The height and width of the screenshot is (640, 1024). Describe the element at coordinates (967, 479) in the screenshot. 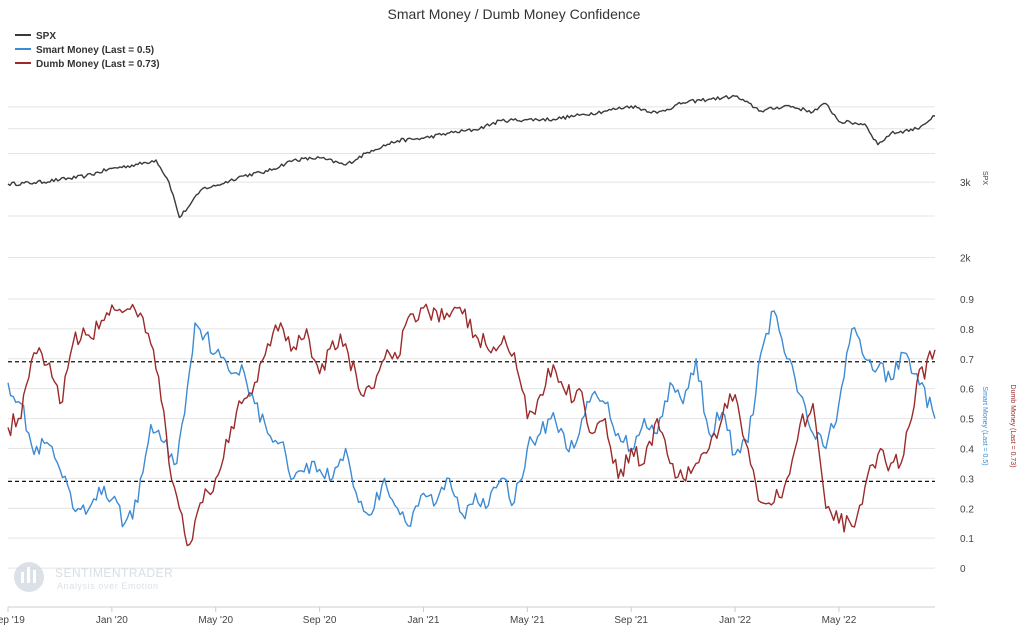

I see `confidence-tick-label: 0.3` at that location.